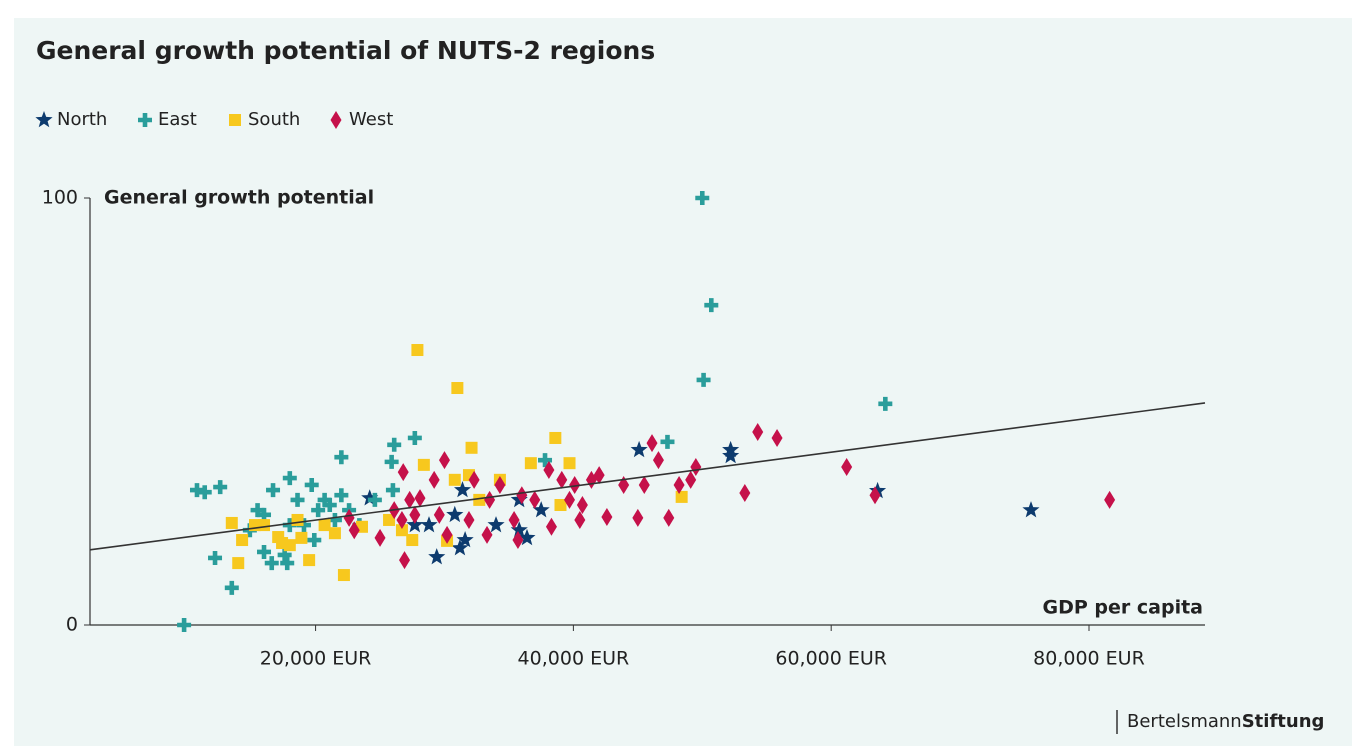 The image size is (1352, 749). What do you see at coordinates (60, 198) in the screenshot?
I see `y-tick-label: 100` at bounding box center [60, 198].